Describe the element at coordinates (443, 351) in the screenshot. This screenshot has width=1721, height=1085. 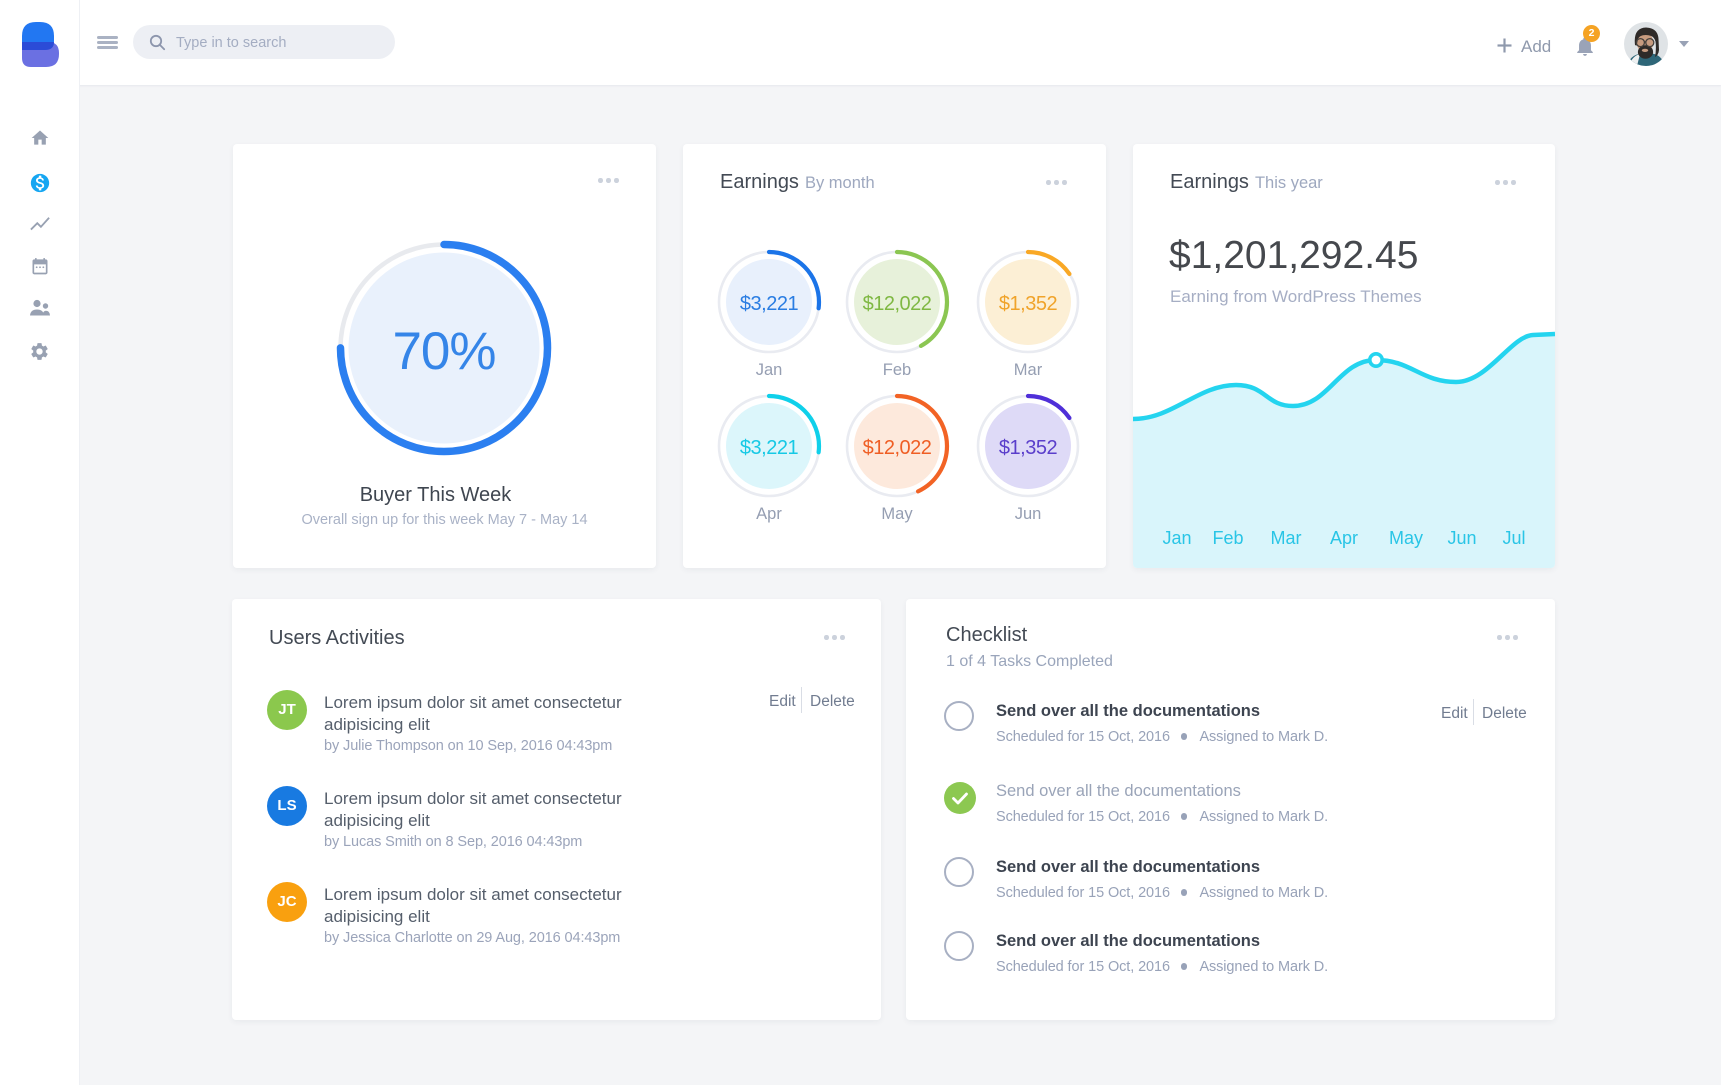
I see `svg-text: 70%` at that location.